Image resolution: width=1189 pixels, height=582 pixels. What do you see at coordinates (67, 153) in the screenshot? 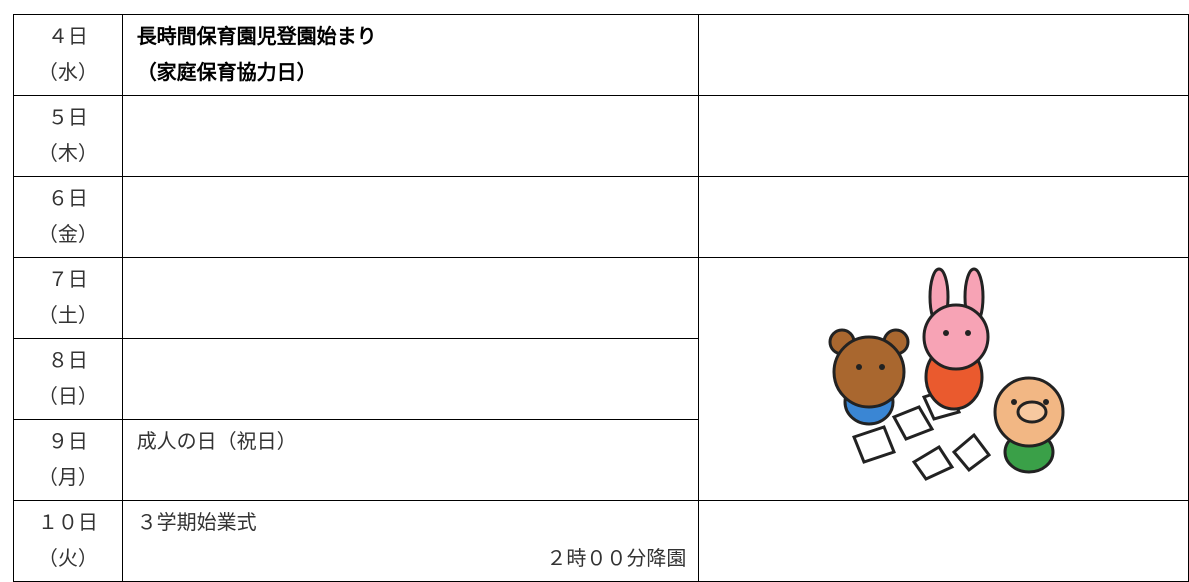
I see `weekday: （木）` at bounding box center [67, 153].